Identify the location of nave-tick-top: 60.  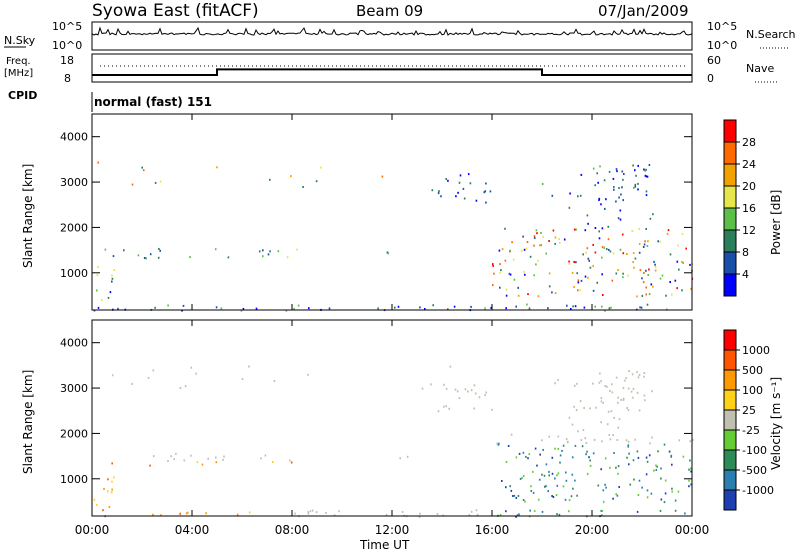
(714, 60).